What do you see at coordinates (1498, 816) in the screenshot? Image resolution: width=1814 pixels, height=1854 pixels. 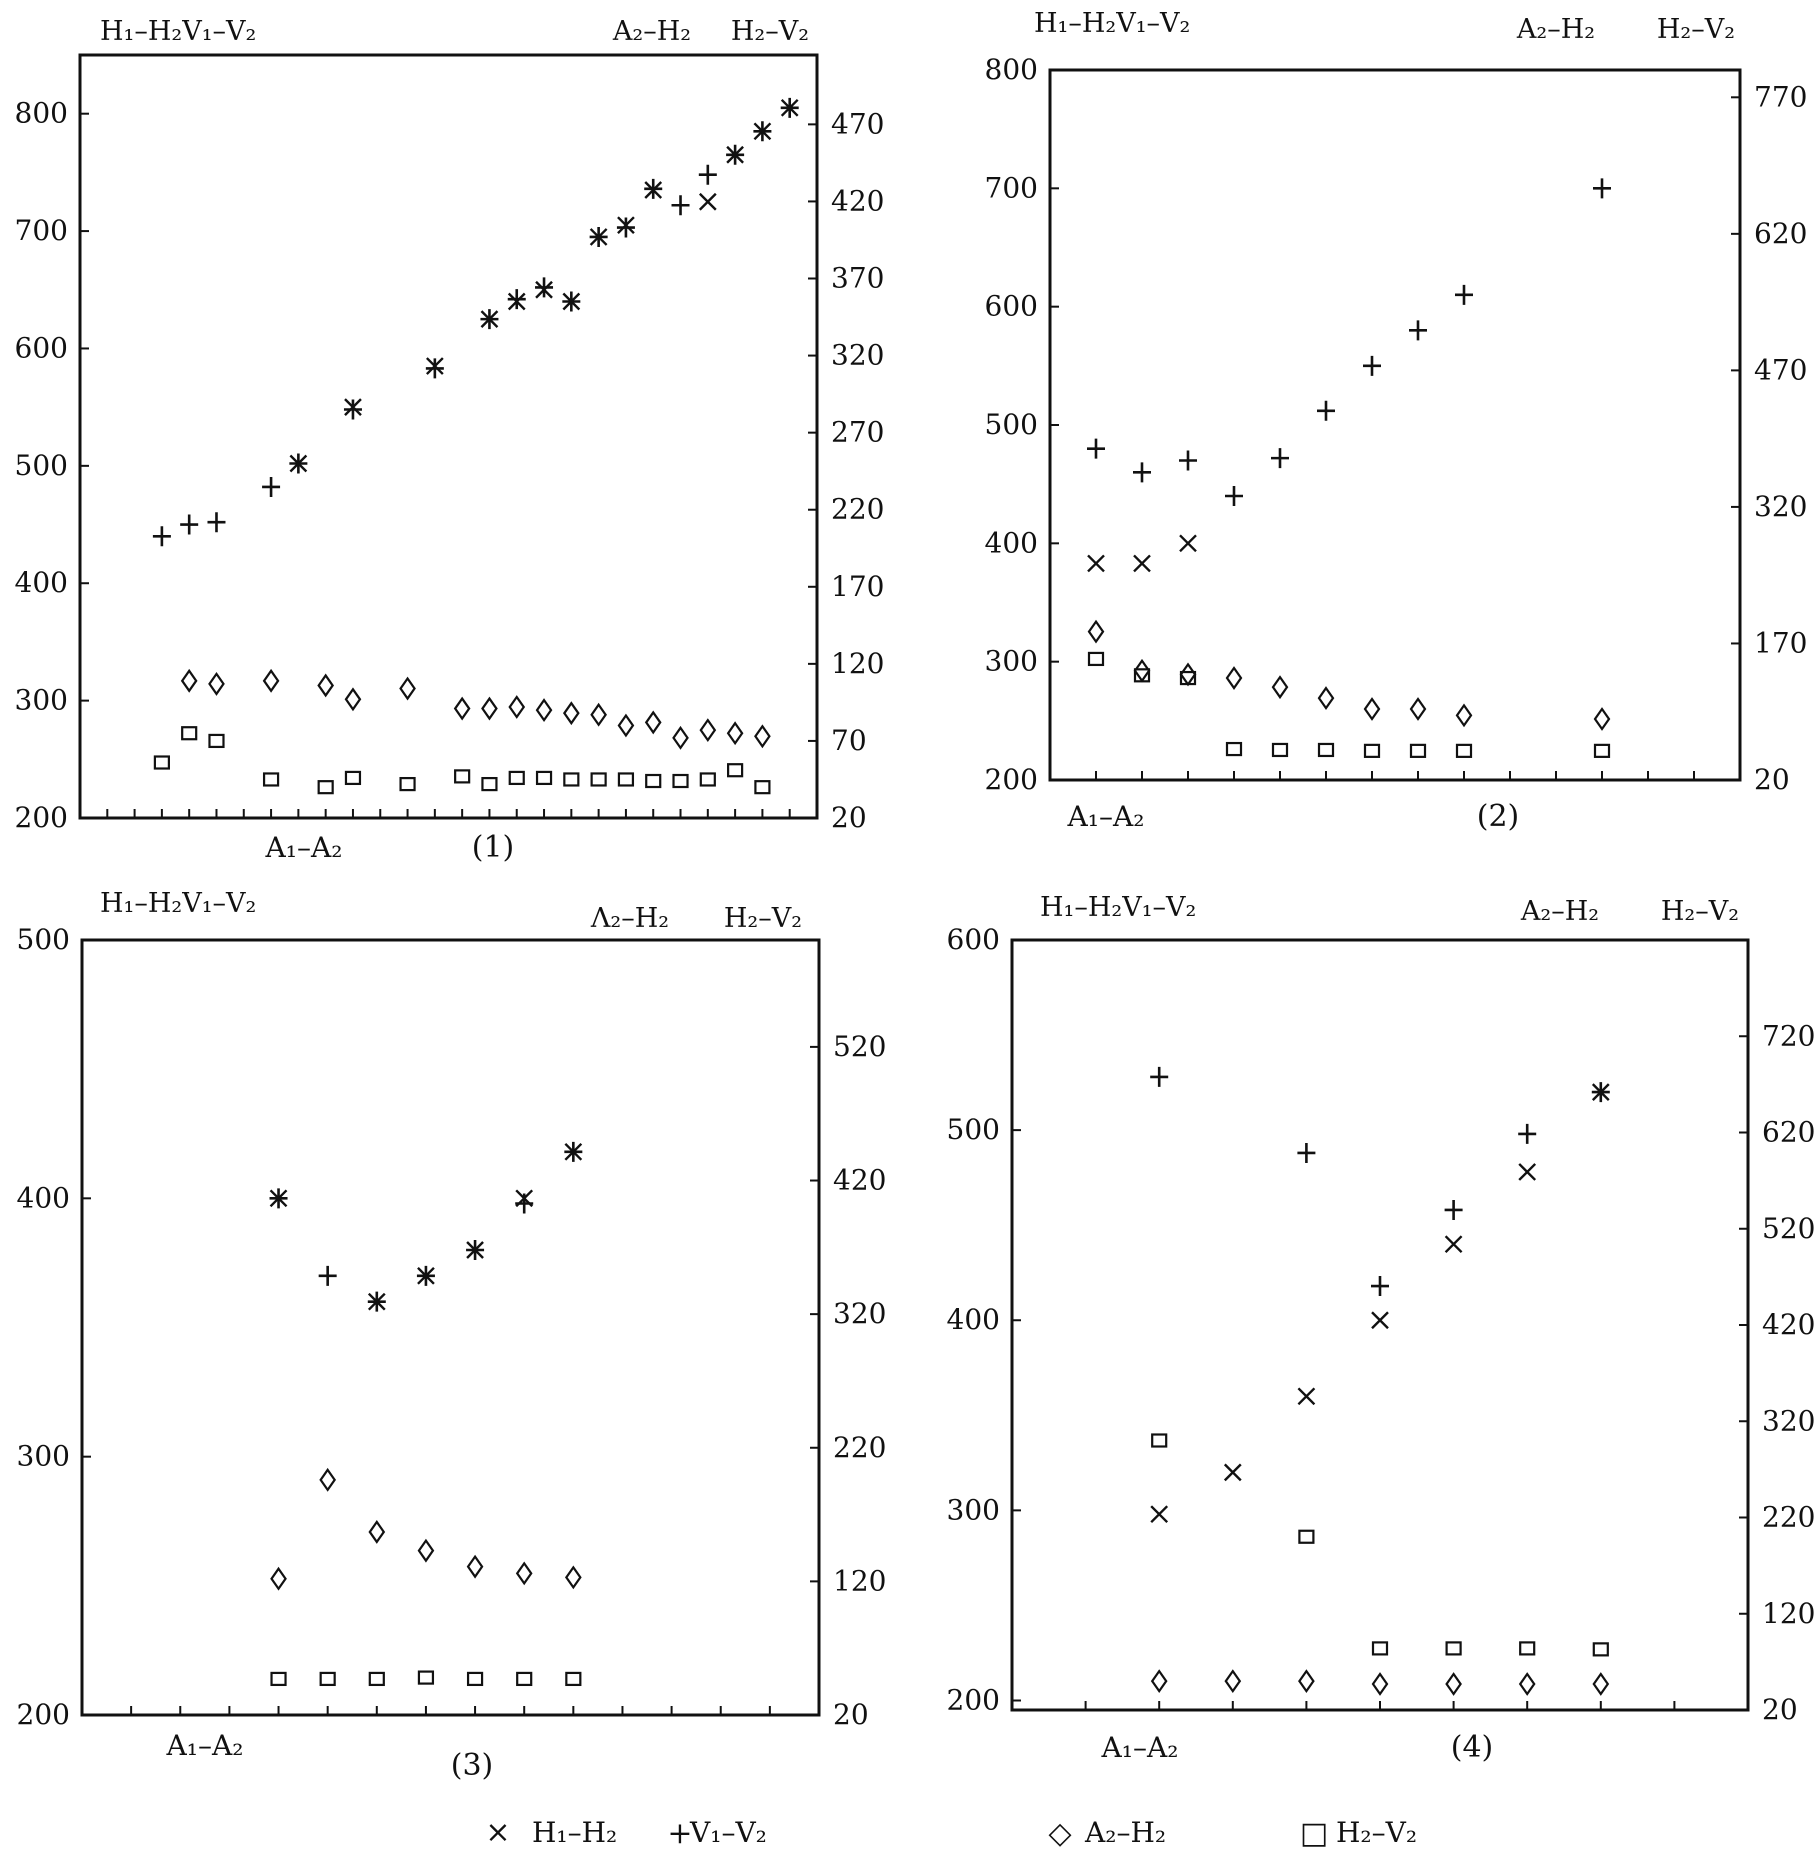 I see `panel-label: (2)` at bounding box center [1498, 816].